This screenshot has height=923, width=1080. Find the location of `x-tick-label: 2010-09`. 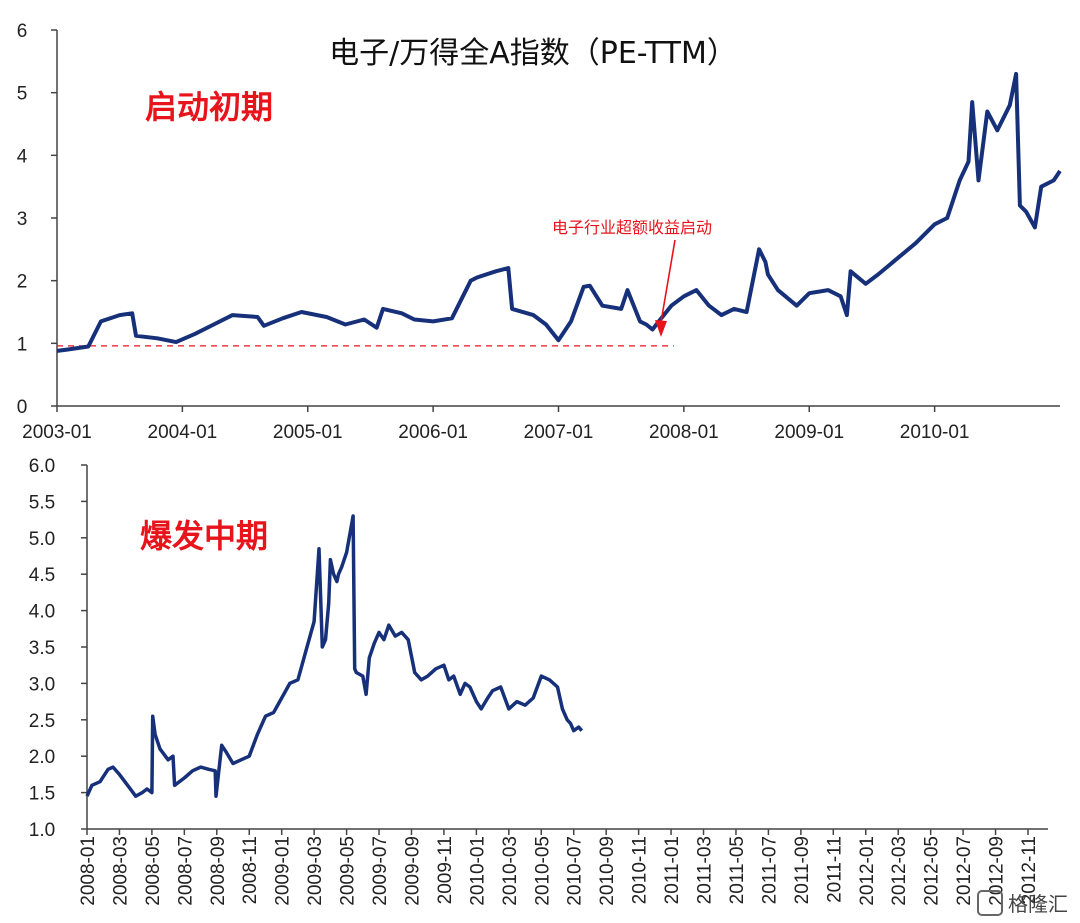

x-tick-label: 2010-09 is located at coordinates (607, 871).